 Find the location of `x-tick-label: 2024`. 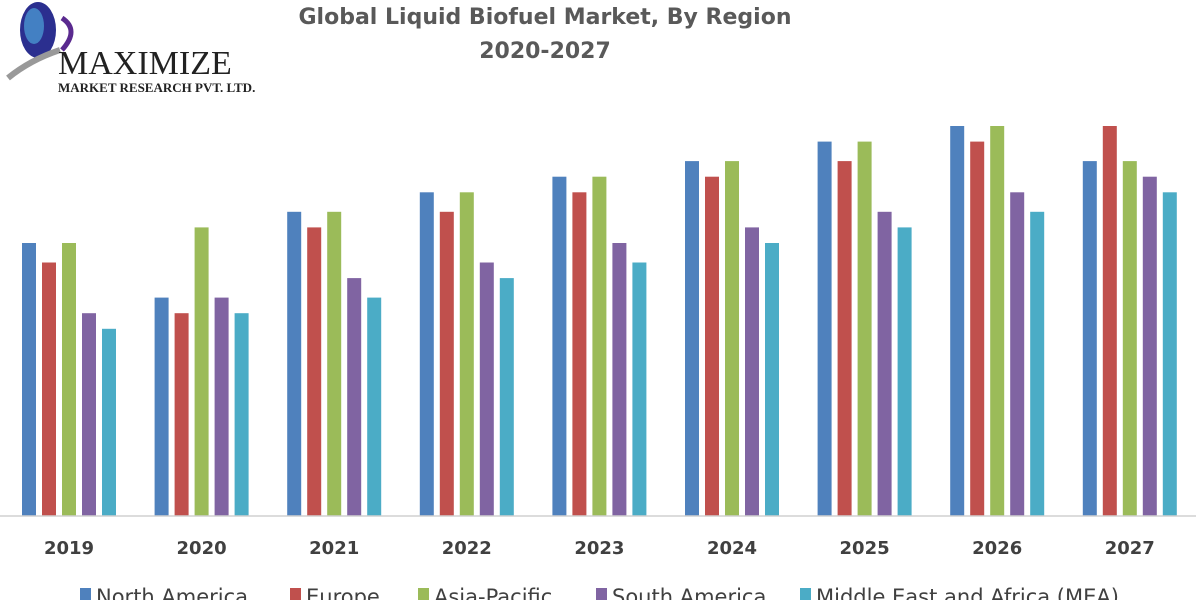

x-tick-label: 2024 is located at coordinates (732, 548).